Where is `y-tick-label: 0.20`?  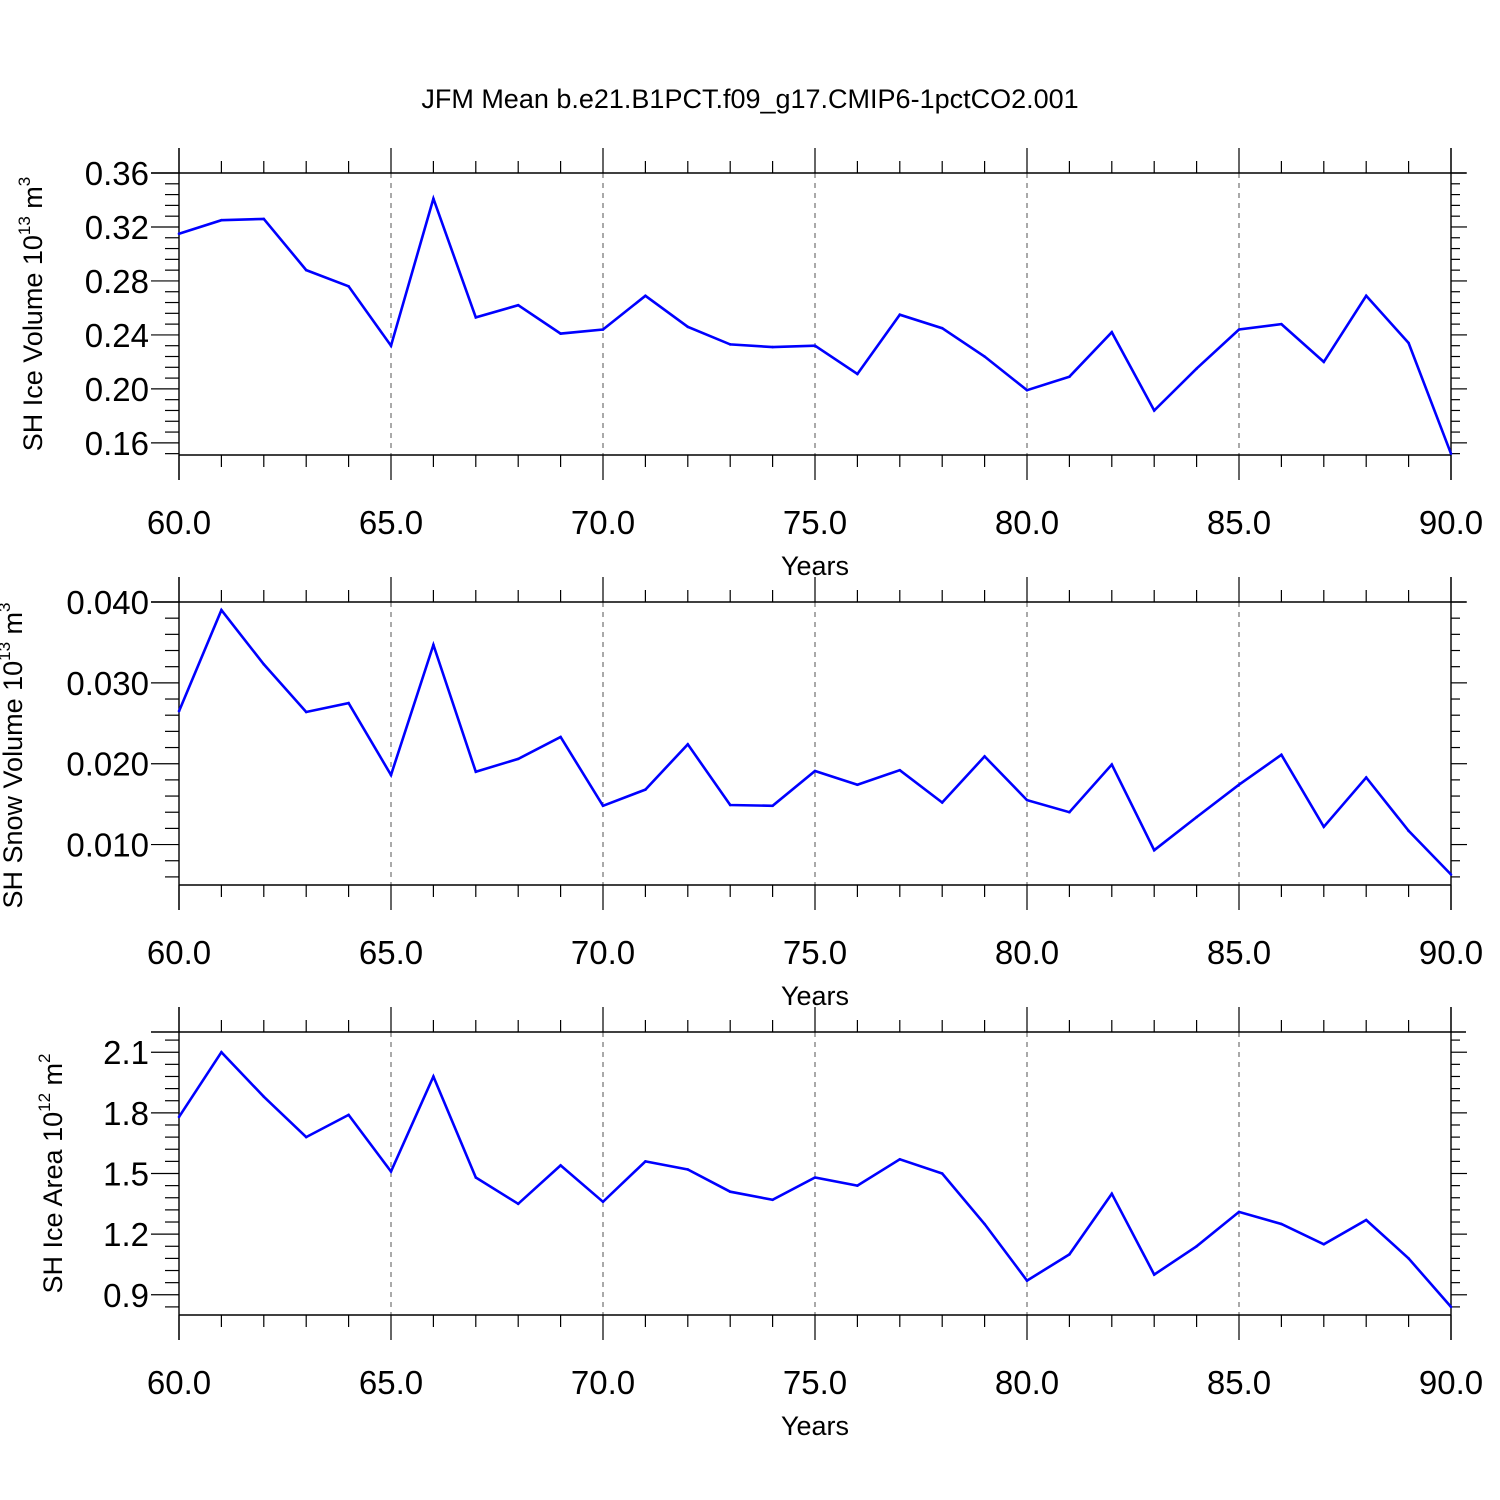 y-tick-label: 0.20 is located at coordinates (117, 389).